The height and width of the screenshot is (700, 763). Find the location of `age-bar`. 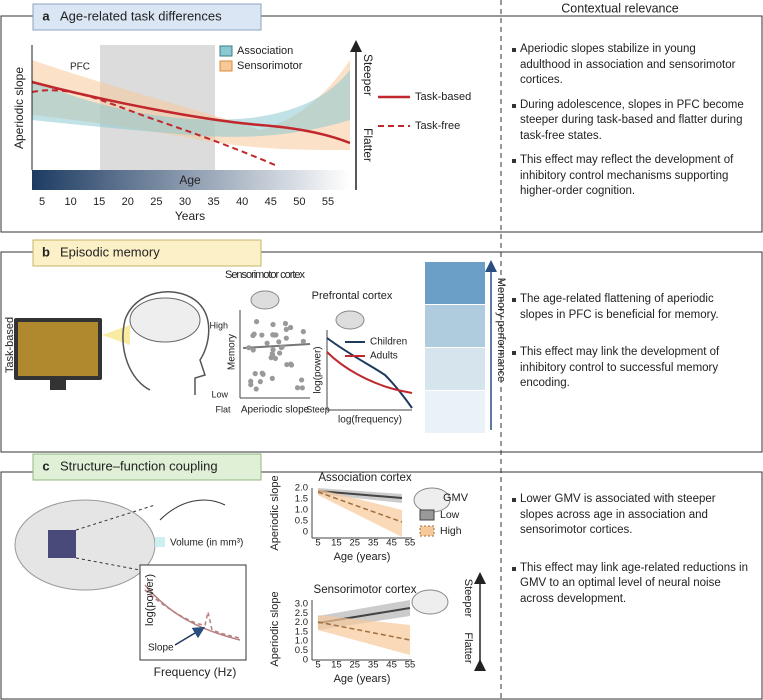

age-bar is located at coordinates (191, 180).